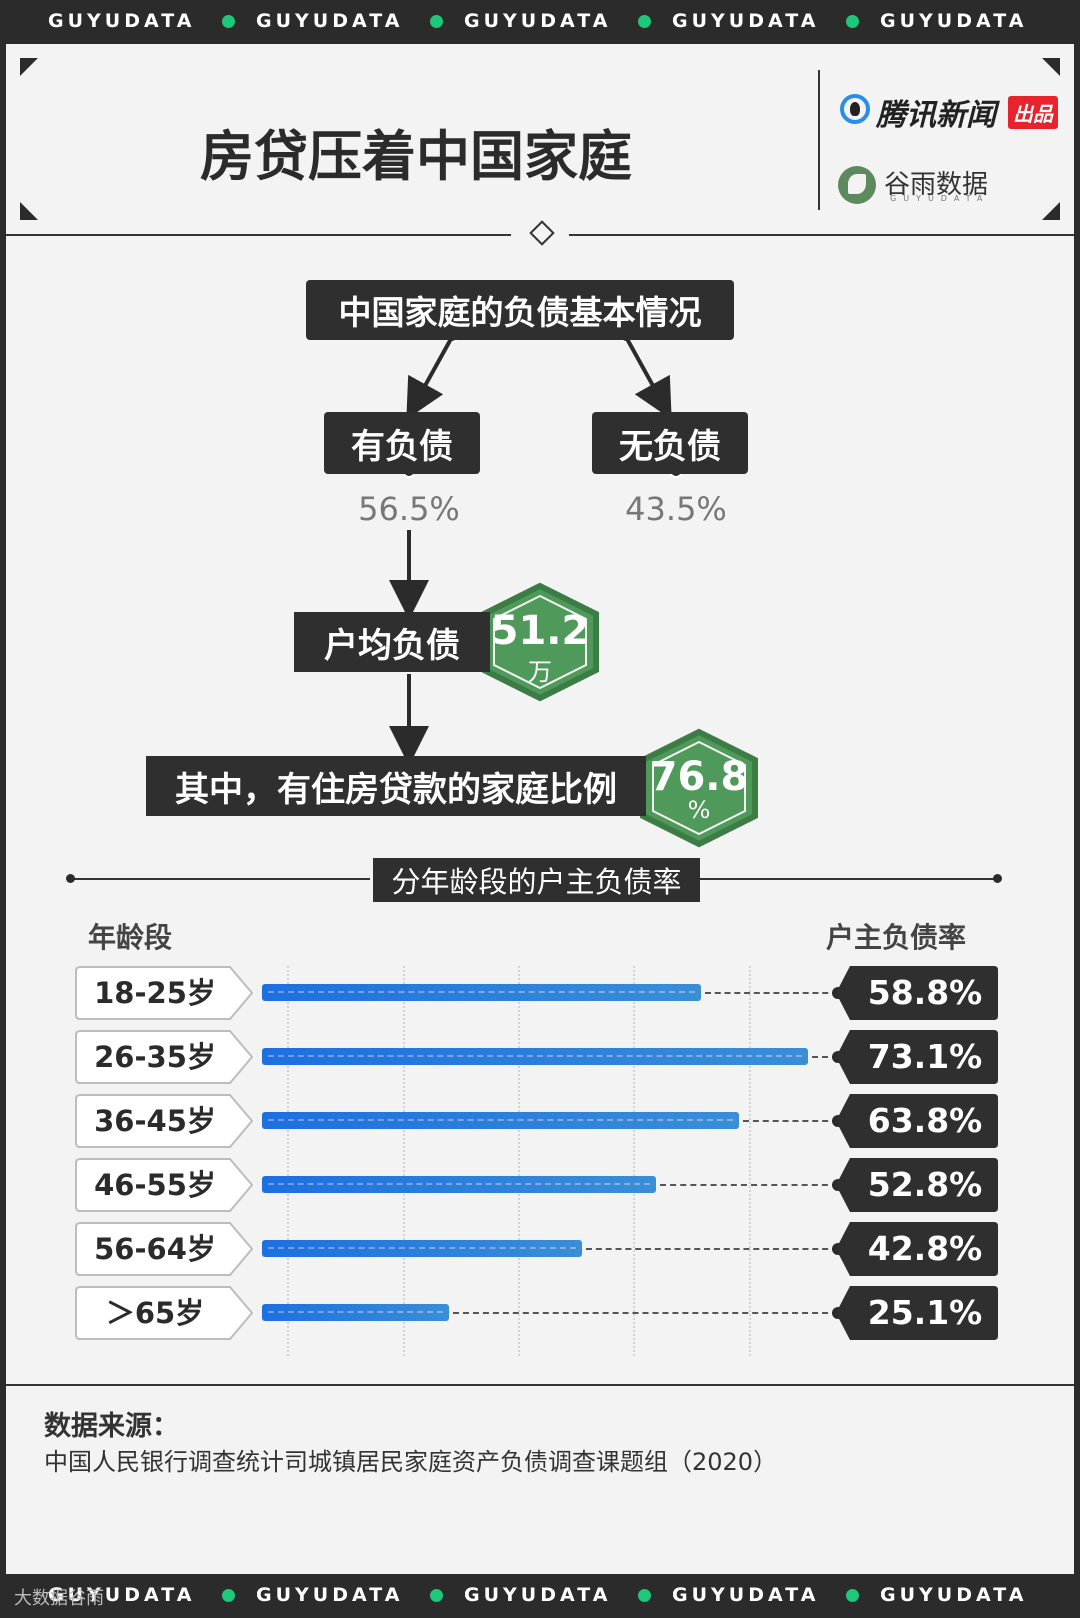  I want to click on value-label: 25.1%, so click(925, 1312).